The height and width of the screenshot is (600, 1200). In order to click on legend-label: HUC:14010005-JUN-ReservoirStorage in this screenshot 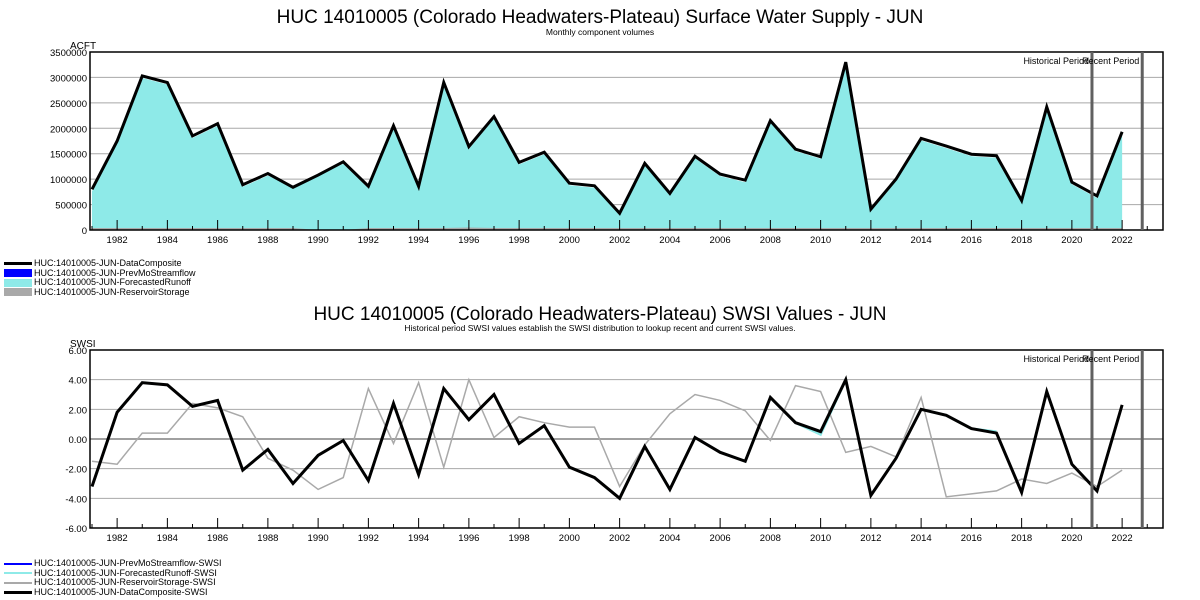, I will do `click(112, 291)`.